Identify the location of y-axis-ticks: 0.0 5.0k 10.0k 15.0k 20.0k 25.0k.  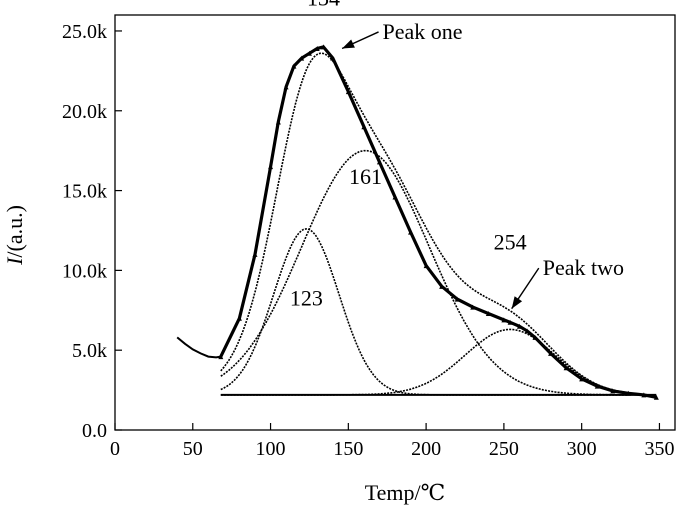
(92, 231).